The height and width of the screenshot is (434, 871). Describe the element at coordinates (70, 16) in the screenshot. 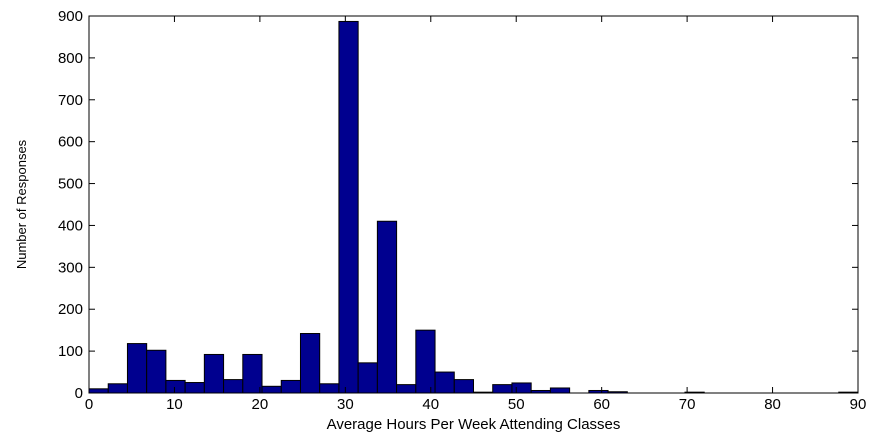

I see `y-tick-label: 900` at that location.